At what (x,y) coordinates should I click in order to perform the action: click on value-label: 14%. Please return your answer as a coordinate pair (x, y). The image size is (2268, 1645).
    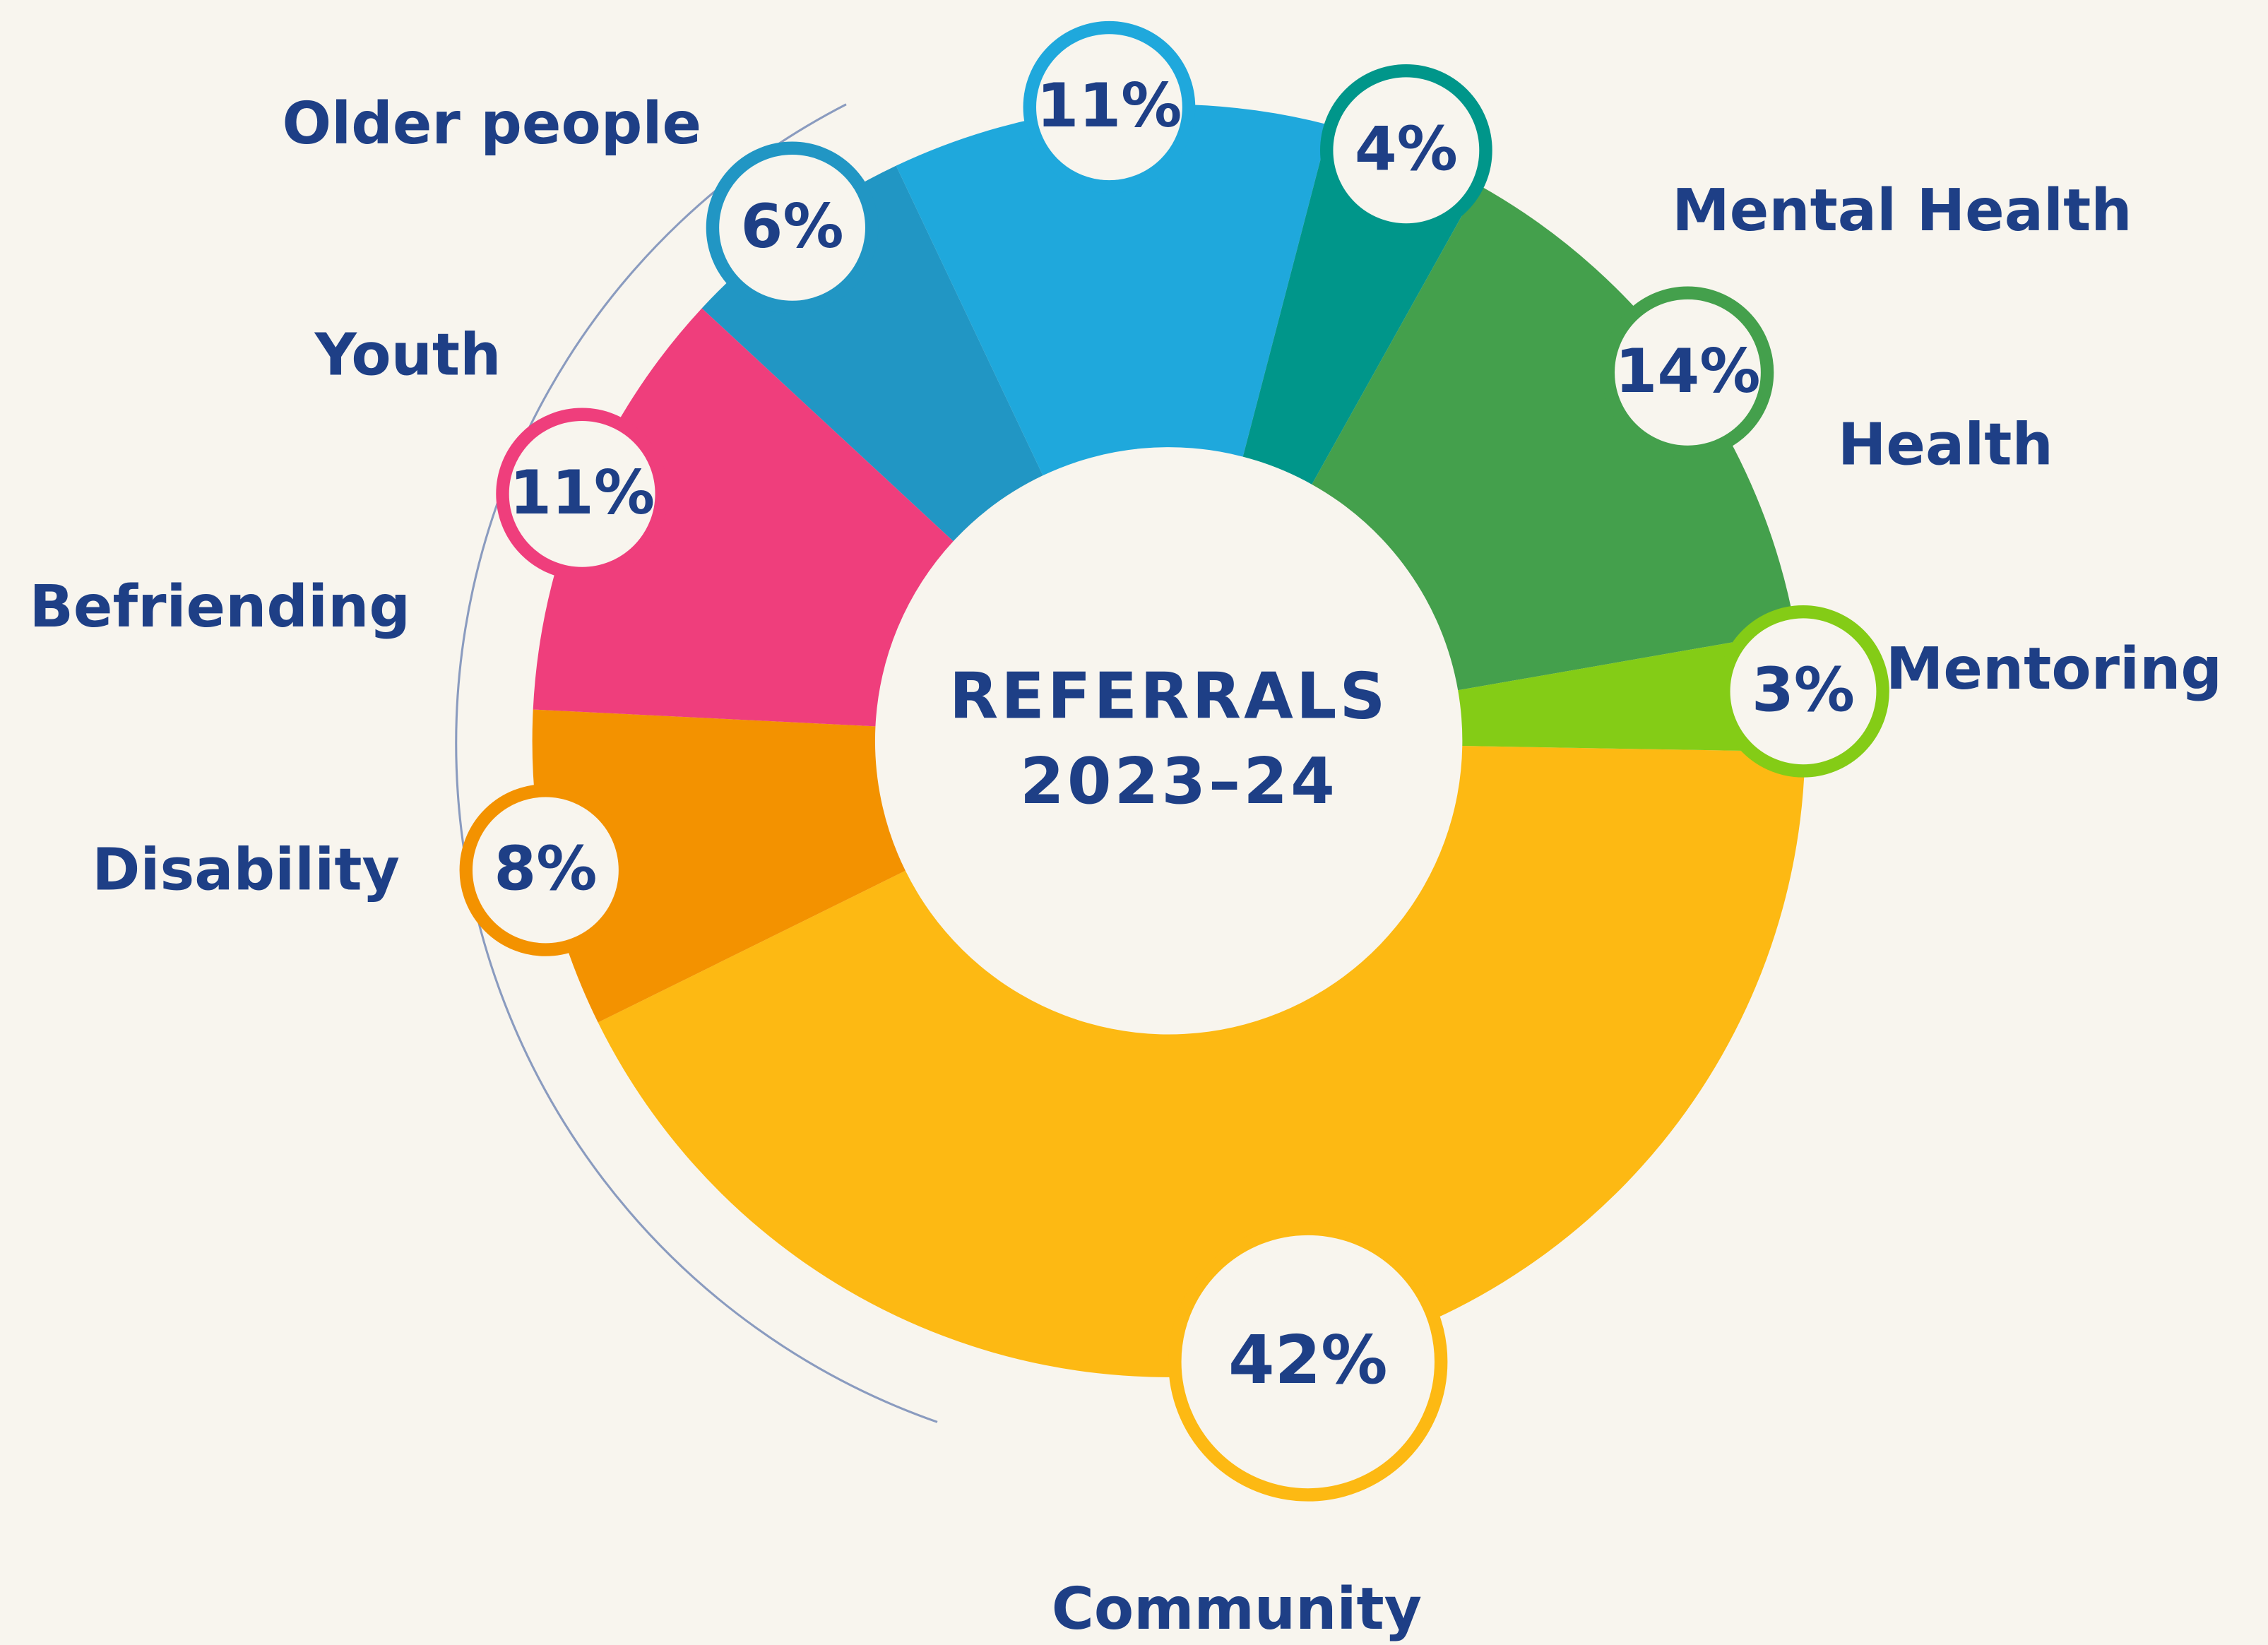
    Looking at the image, I should click on (1688, 371).